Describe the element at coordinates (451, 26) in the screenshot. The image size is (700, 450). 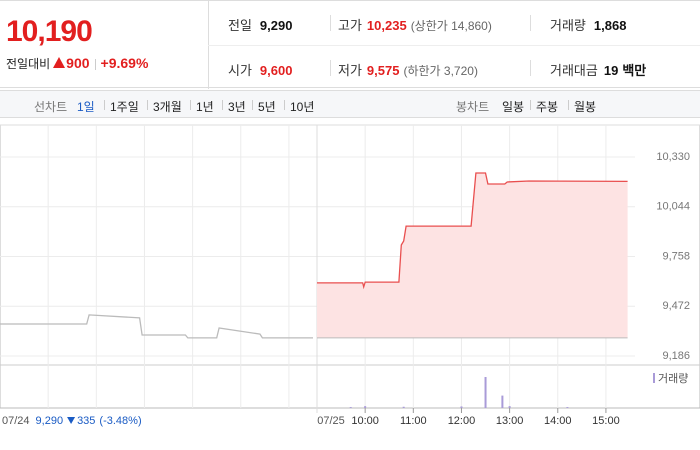
I see `stat-note: (상한가 14,860)` at that location.